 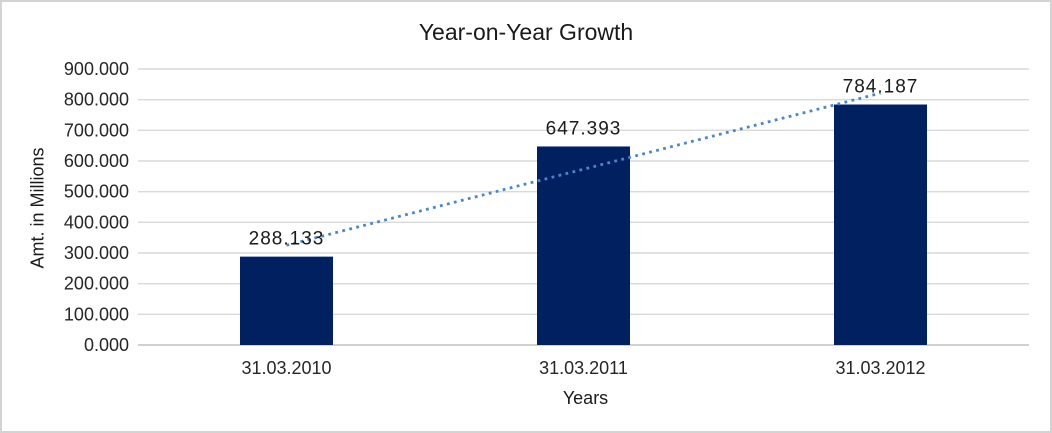 What do you see at coordinates (106, 345) in the screenshot?
I see `y-tick-label: 0.000` at bounding box center [106, 345].